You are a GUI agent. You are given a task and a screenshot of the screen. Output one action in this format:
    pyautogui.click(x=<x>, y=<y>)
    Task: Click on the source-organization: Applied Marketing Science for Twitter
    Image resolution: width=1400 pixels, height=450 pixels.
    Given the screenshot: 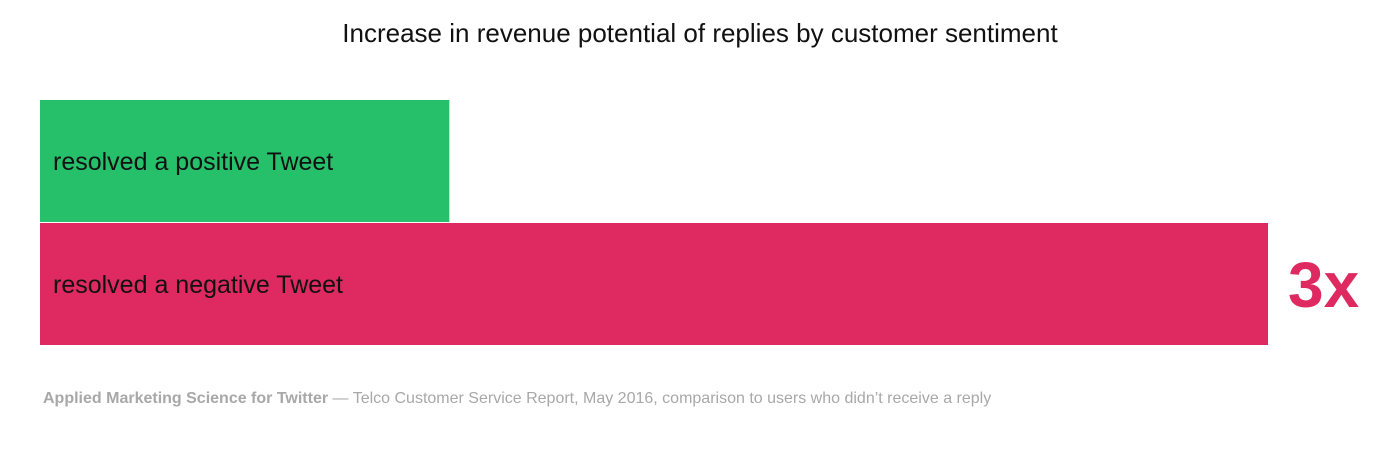 What is the action you would take?
    pyautogui.click(x=186, y=398)
    